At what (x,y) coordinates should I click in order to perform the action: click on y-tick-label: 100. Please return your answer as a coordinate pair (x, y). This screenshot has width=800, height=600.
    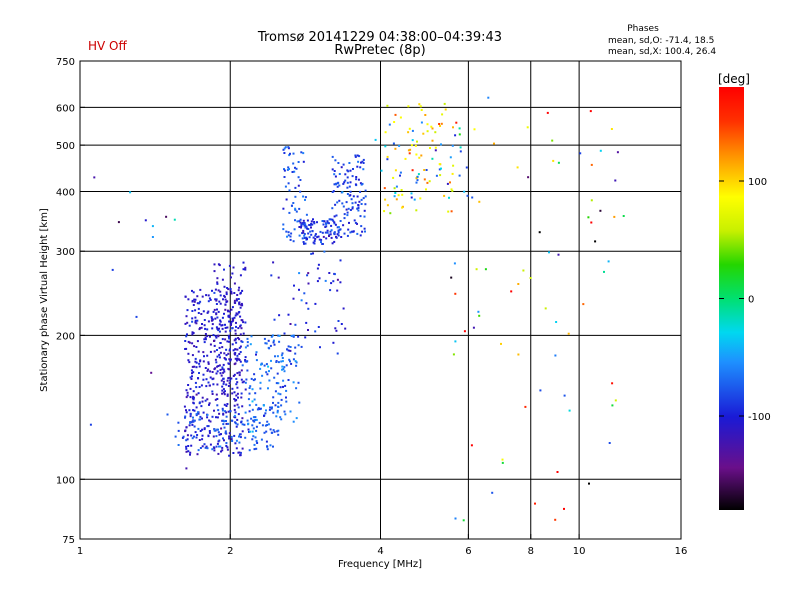
    Looking at the image, I should click on (65, 480).